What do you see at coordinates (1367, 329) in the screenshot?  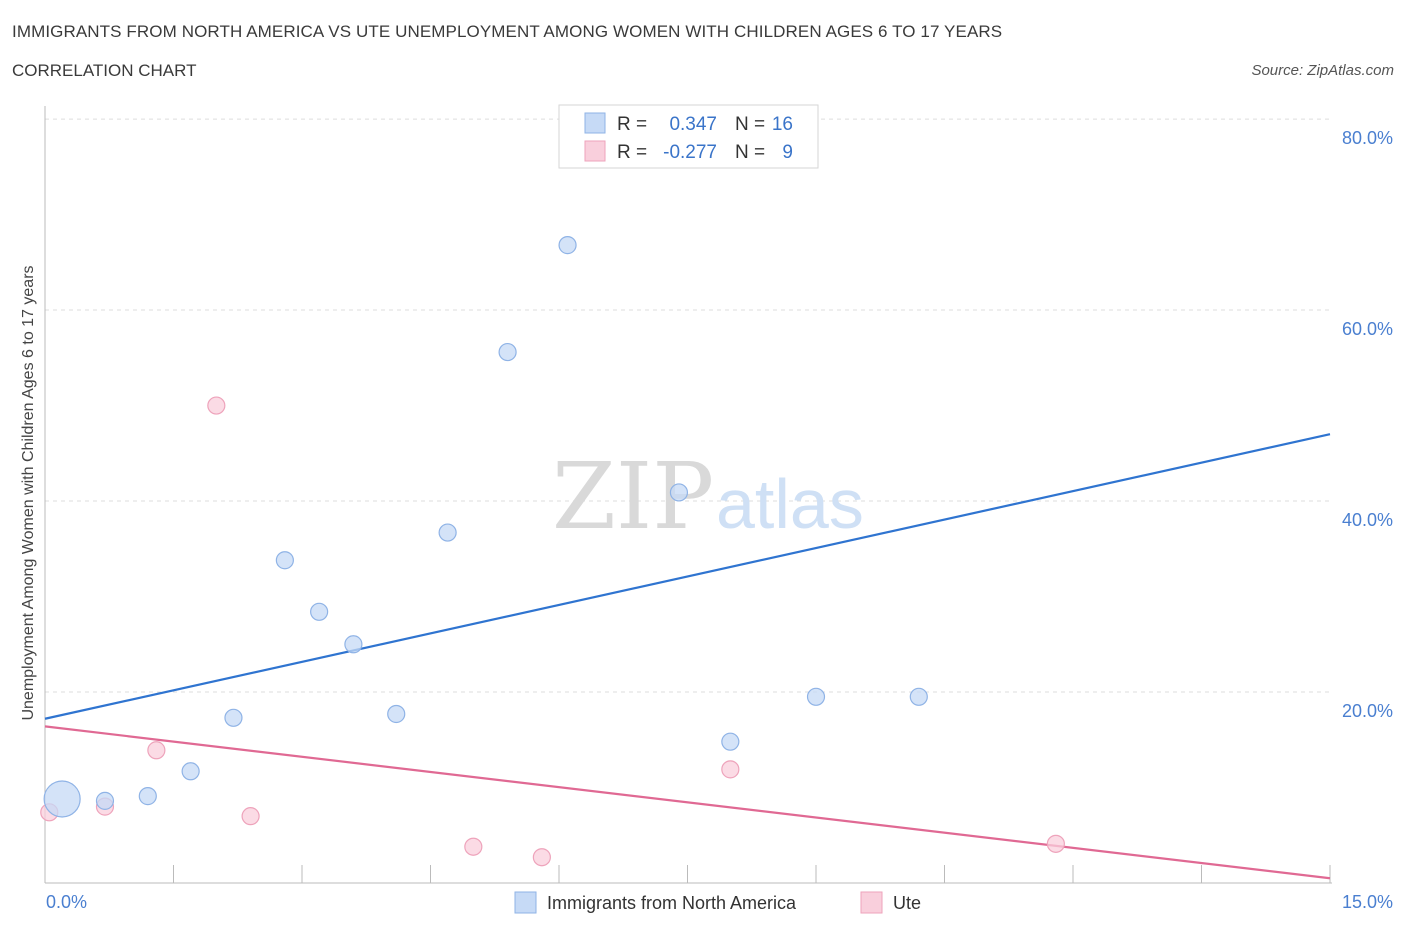 I see `y-tick-label-60: 60.0%` at bounding box center [1367, 329].